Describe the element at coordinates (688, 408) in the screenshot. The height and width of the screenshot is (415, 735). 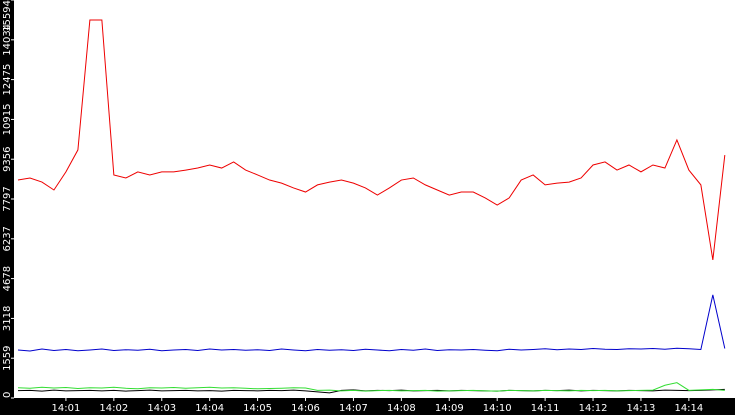
I see `x-tick-label: 14:14` at that location.